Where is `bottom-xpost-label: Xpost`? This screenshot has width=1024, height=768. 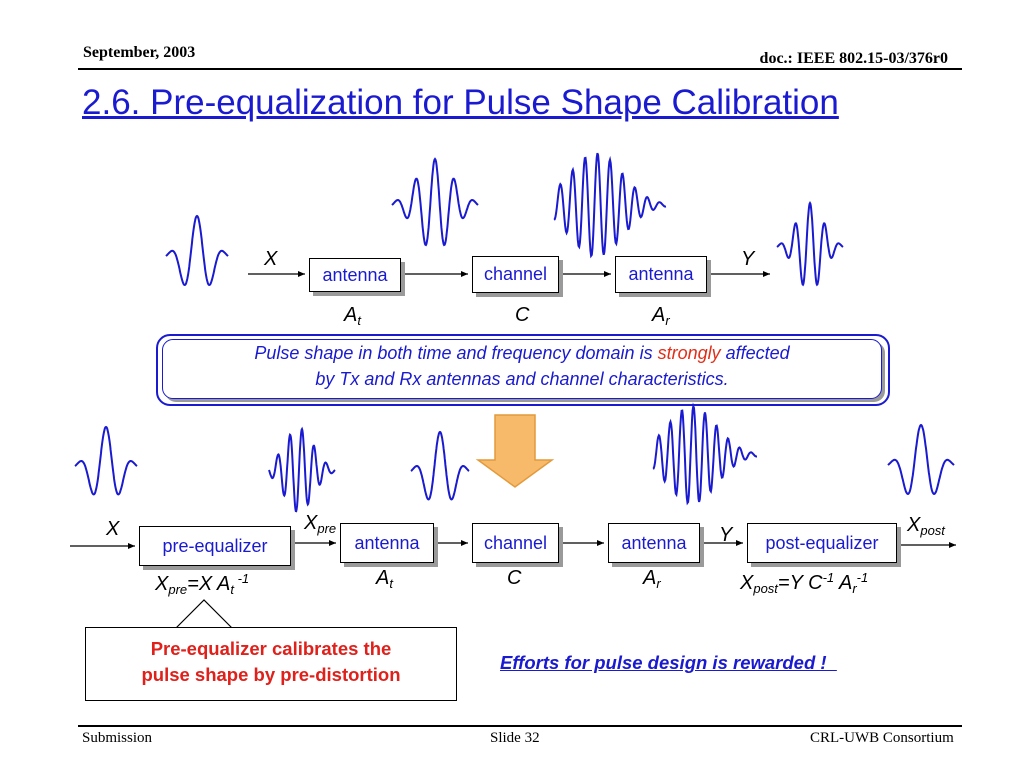 bottom-xpost-label: Xpost is located at coordinates (926, 526).